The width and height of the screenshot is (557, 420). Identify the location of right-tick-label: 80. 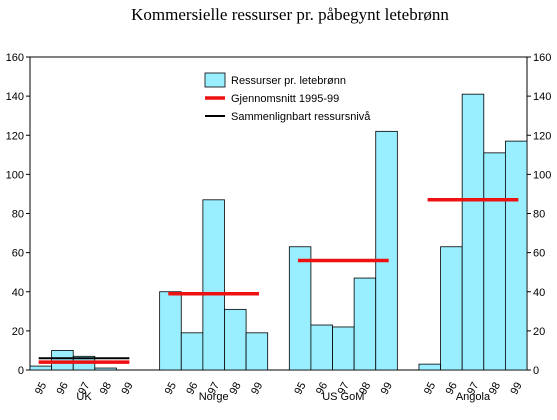
(539, 215).